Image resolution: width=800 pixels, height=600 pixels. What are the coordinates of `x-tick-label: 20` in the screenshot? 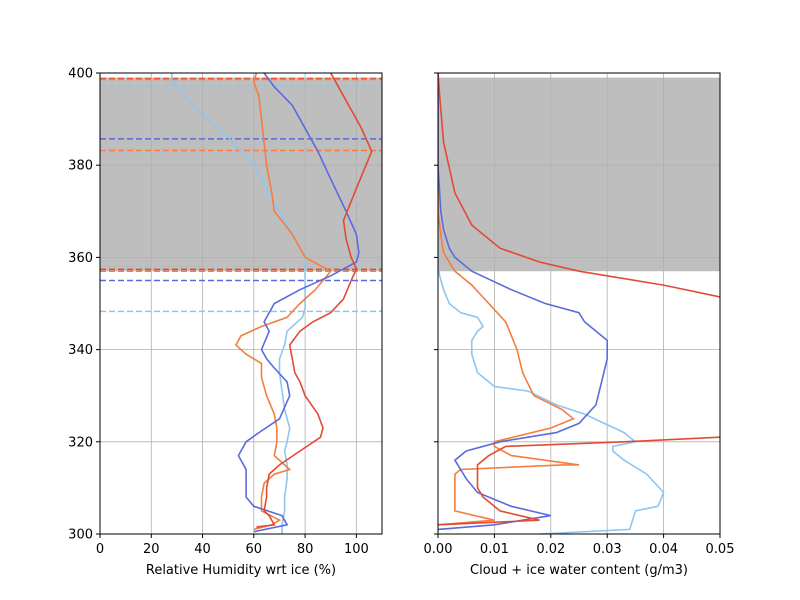 It's located at (151, 549).